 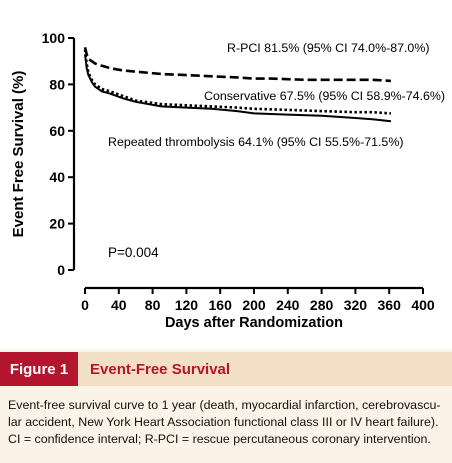 What do you see at coordinates (39, 369) in the screenshot?
I see `figure-label: Figure 1` at bounding box center [39, 369].